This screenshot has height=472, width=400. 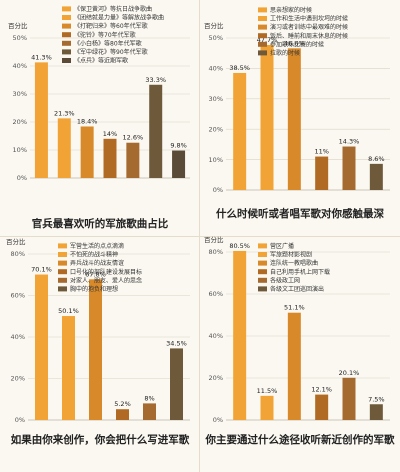 What do you see at coordinates (41, 270) in the screenshot?
I see `data-label: 70.1%` at bounding box center [41, 270].